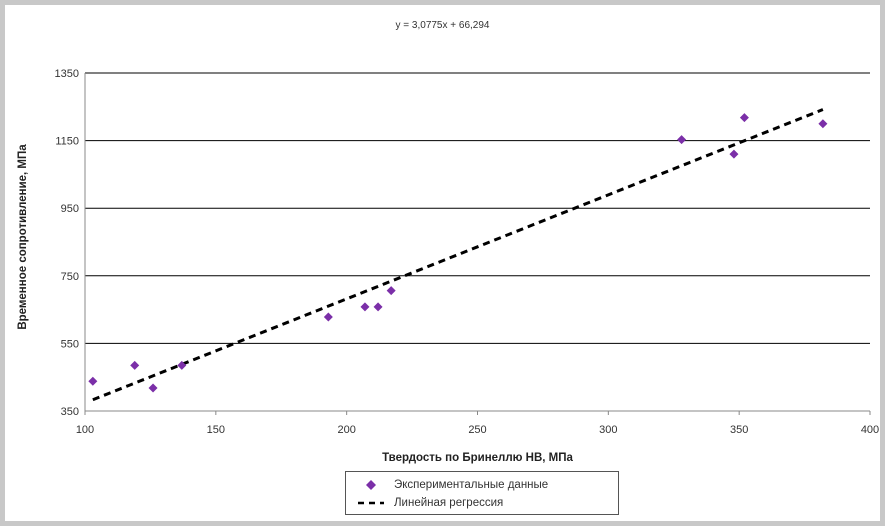  I want to click on x-tick-100: 100, so click(85, 430).